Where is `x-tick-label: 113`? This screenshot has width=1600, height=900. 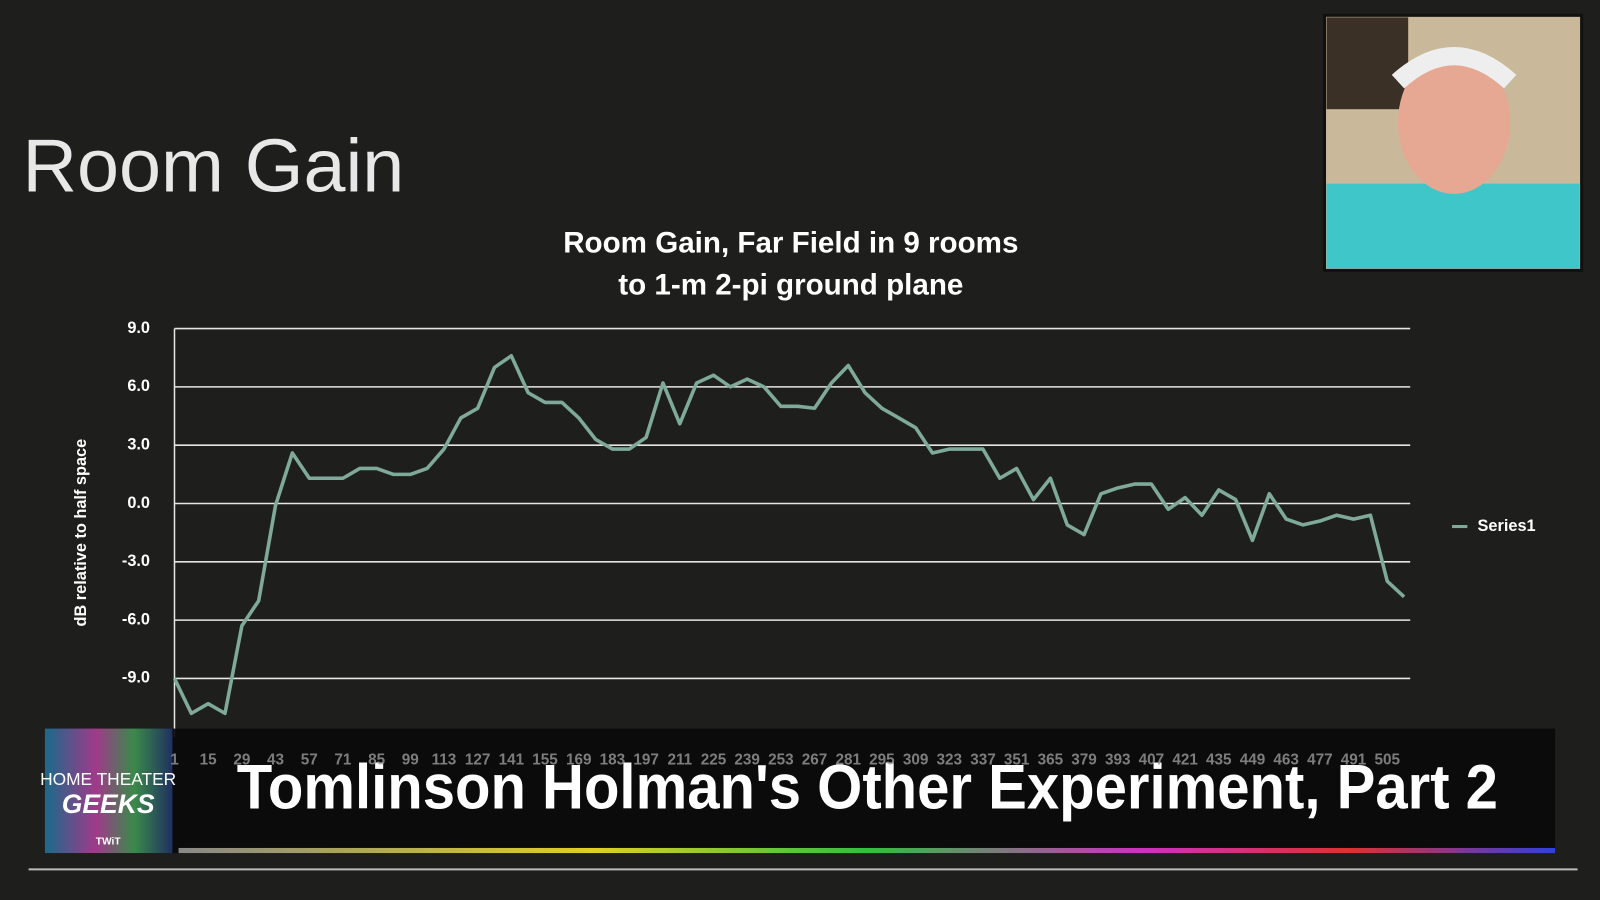
x-tick-label: 113 is located at coordinates (444, 759).